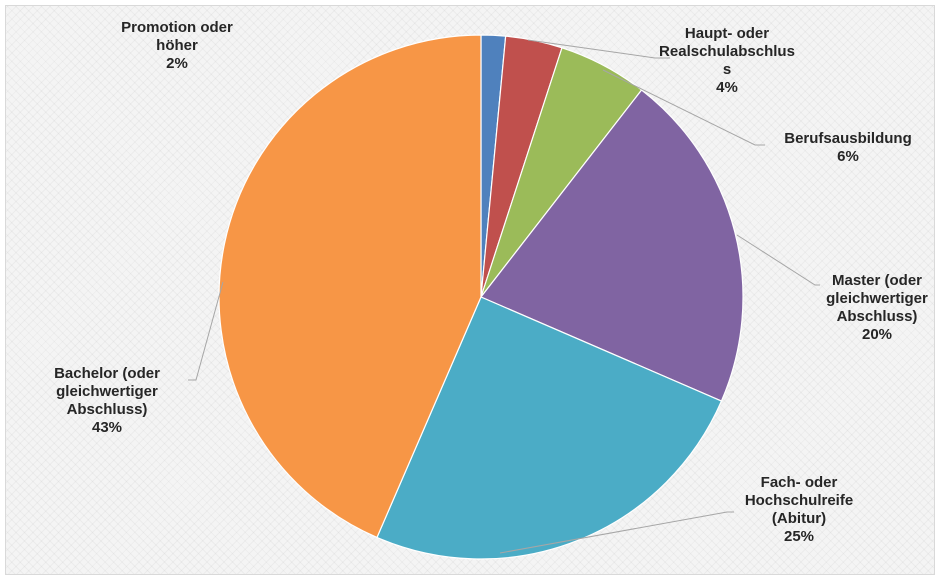 The image size is (941, 580). Describe the element at coordinates (848, 156) in the screenshot. I see `data-label-percent: 6%` at that location.